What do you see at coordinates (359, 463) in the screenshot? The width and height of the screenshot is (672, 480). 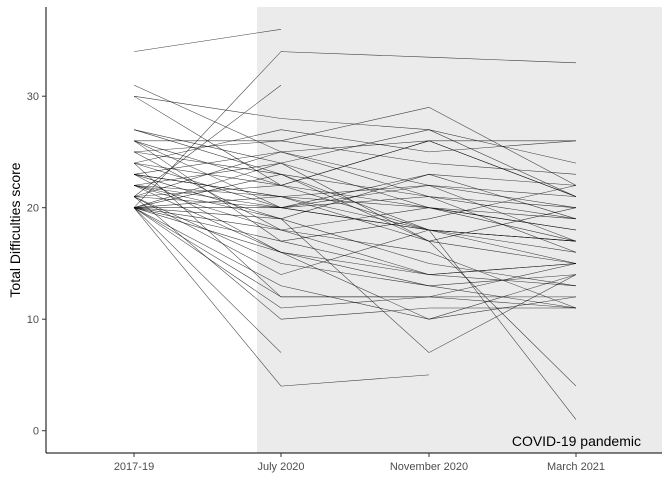 I see `x-axis-ticks: 2017-19 July 2020 November 2020 March 2021` at bounding box center [359, 463].